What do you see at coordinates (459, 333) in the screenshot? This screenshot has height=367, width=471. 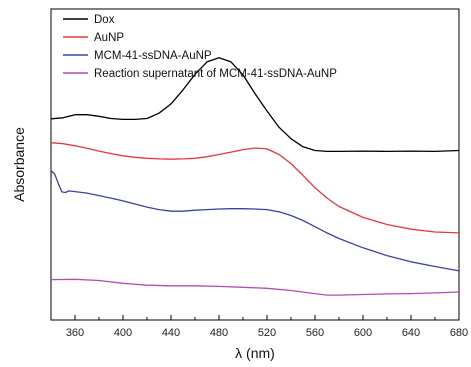 I see `x-tick-label: 680` at bounding box center [459, 333].